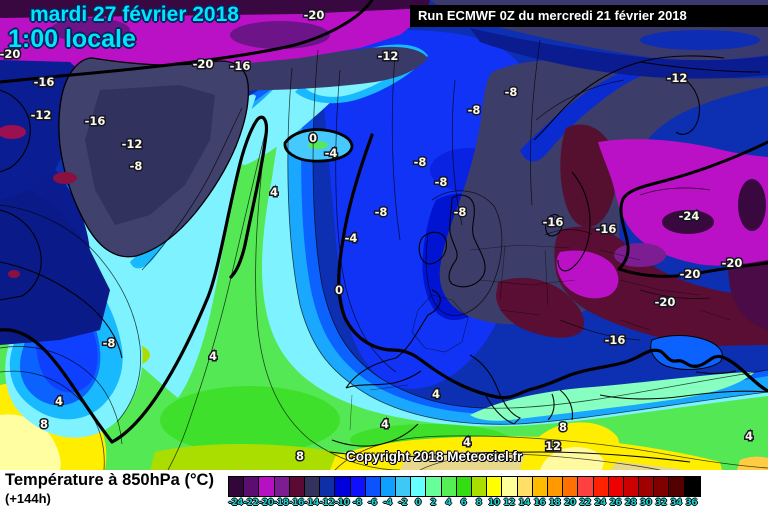  Describe the element at coordinates (281, 503) in the screenshot. I see `legend-value: -18` at that location.